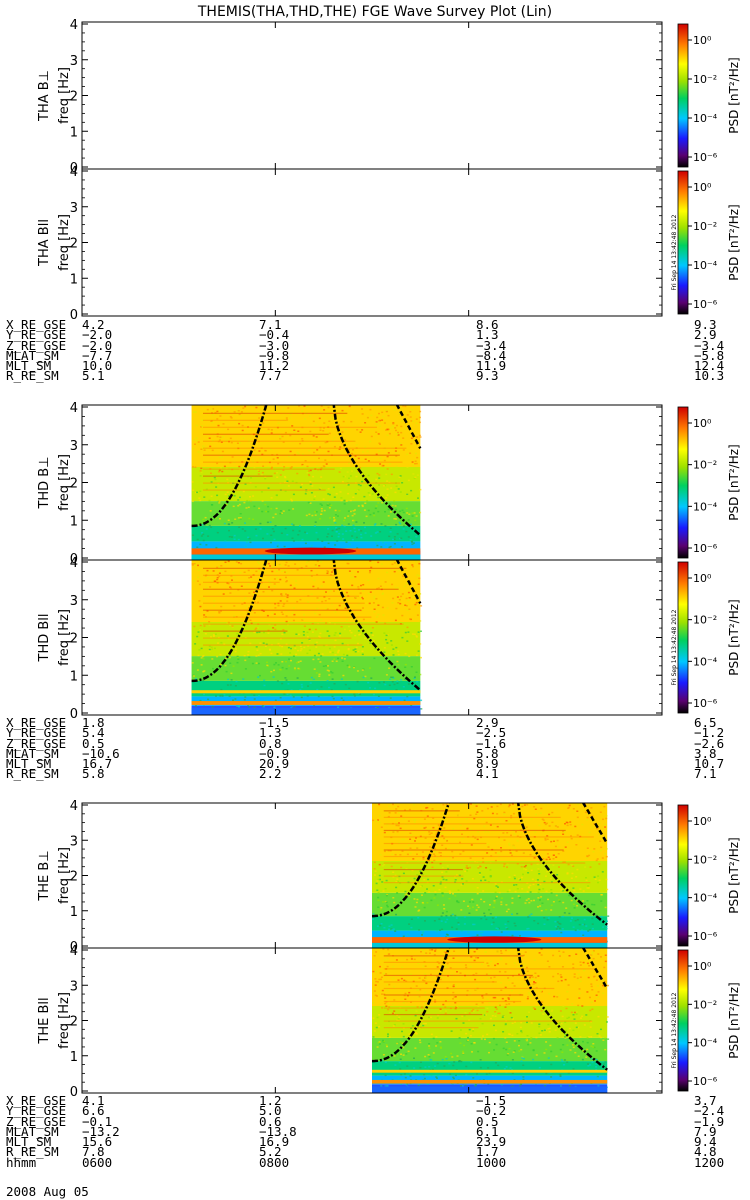 This screenshot has width=750, height=1200. Describe the element at coordinates (306, 436) in the screenshot. I see `spectrogram-band` at that location.